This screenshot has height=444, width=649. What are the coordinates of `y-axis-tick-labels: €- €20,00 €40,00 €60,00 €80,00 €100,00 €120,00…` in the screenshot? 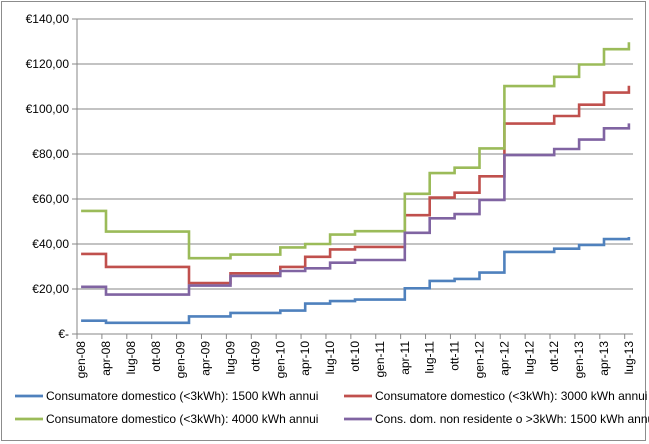 It's located at (48, 176).